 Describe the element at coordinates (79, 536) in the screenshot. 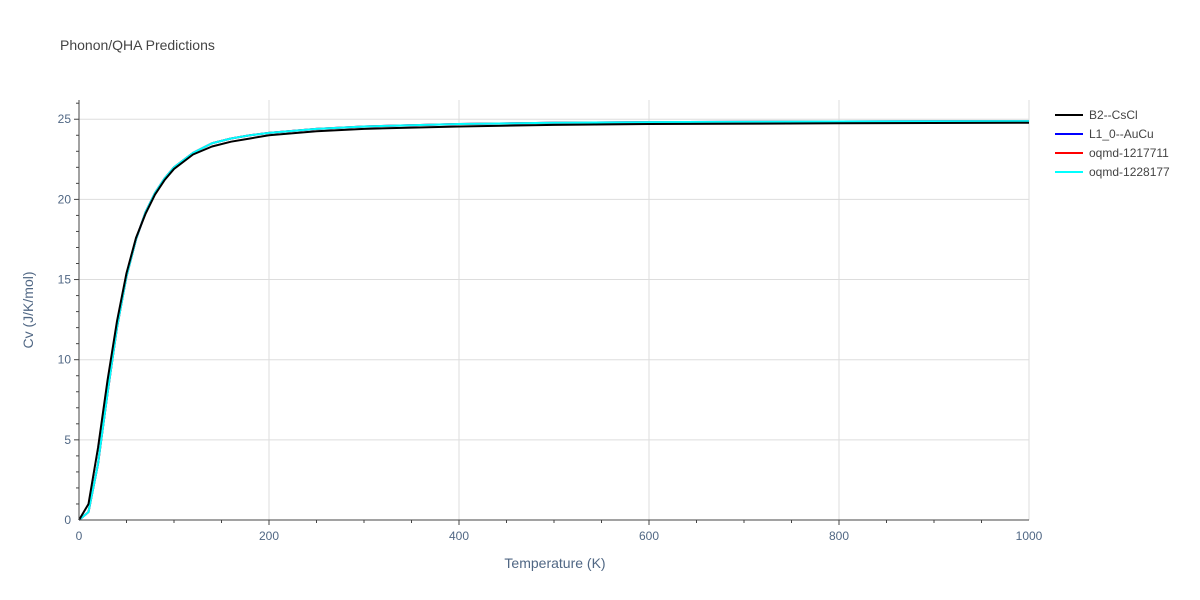

I see `x-tick-label: 0` at that location.